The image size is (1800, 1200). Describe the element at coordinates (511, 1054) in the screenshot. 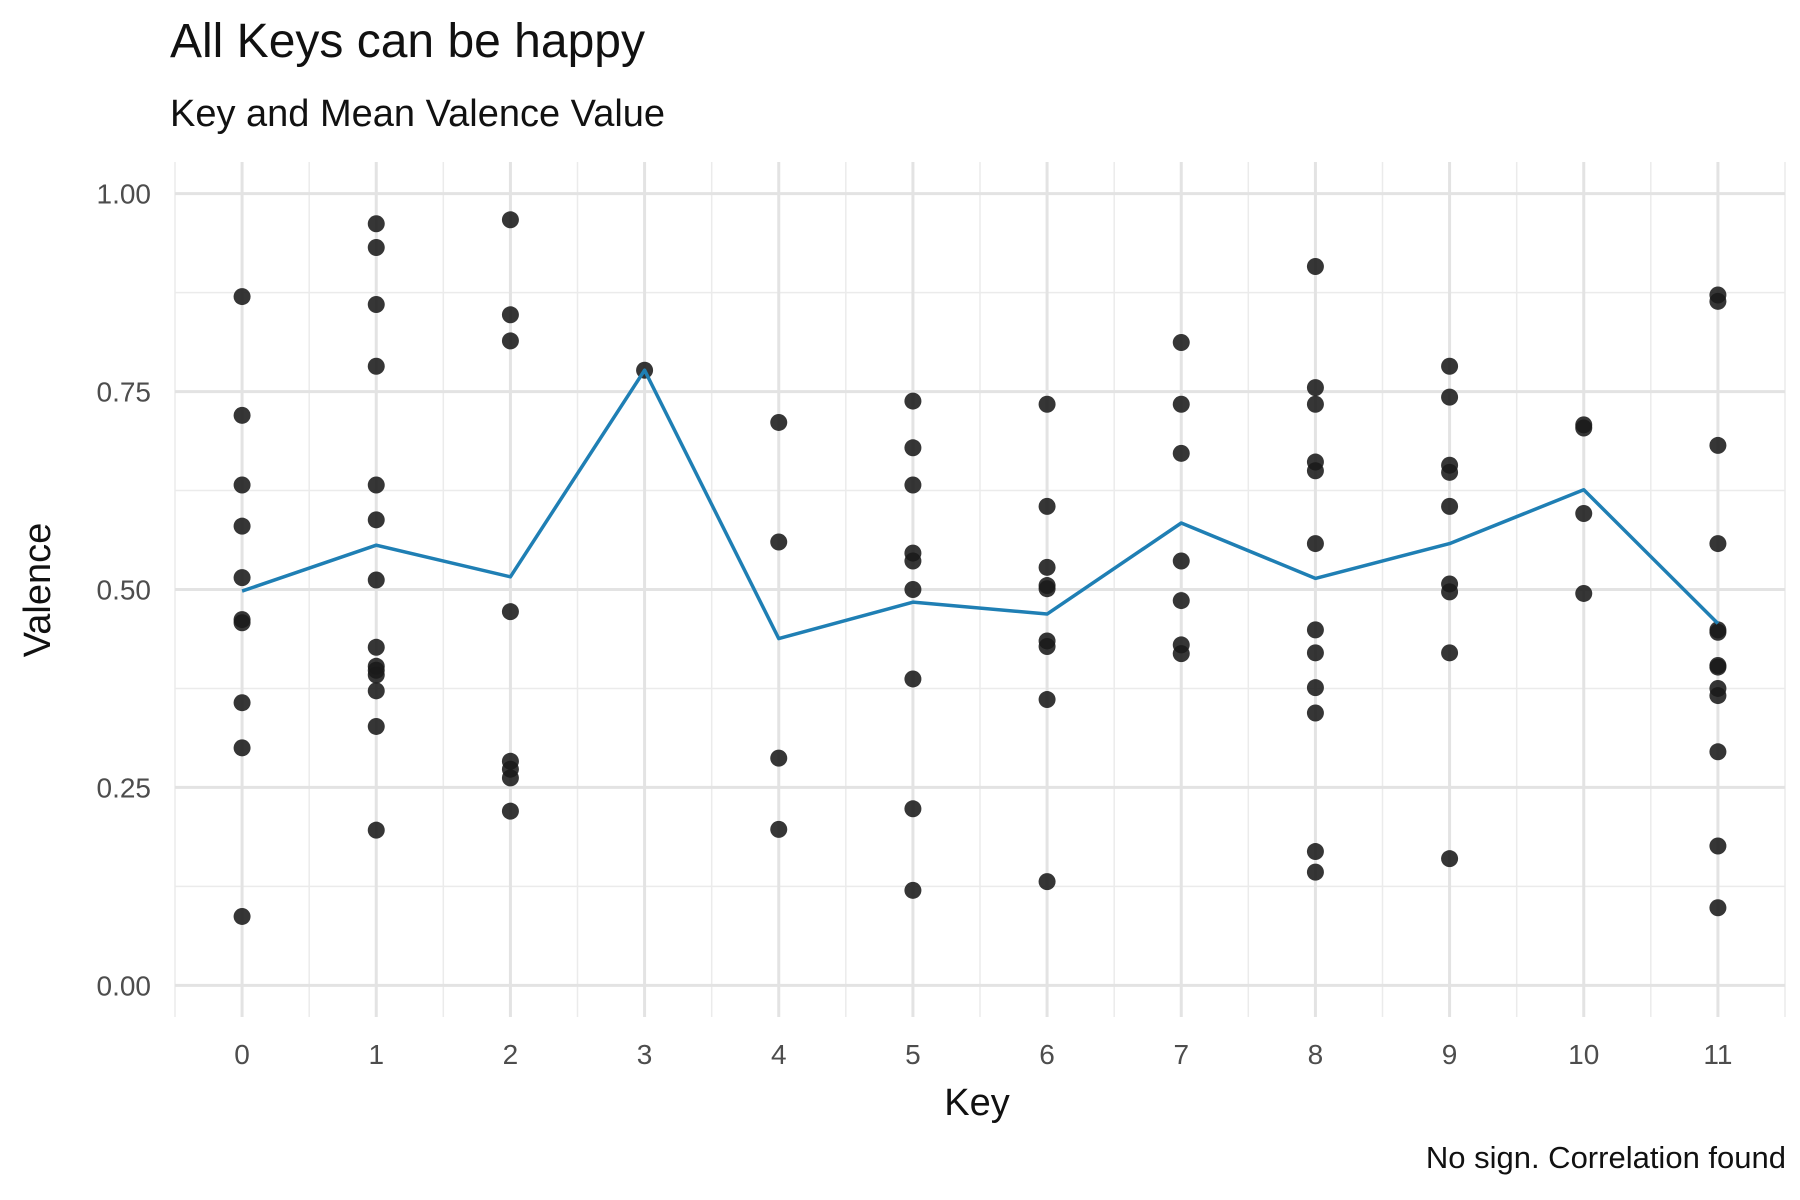

I see `x-tick-label: 2` at that location.